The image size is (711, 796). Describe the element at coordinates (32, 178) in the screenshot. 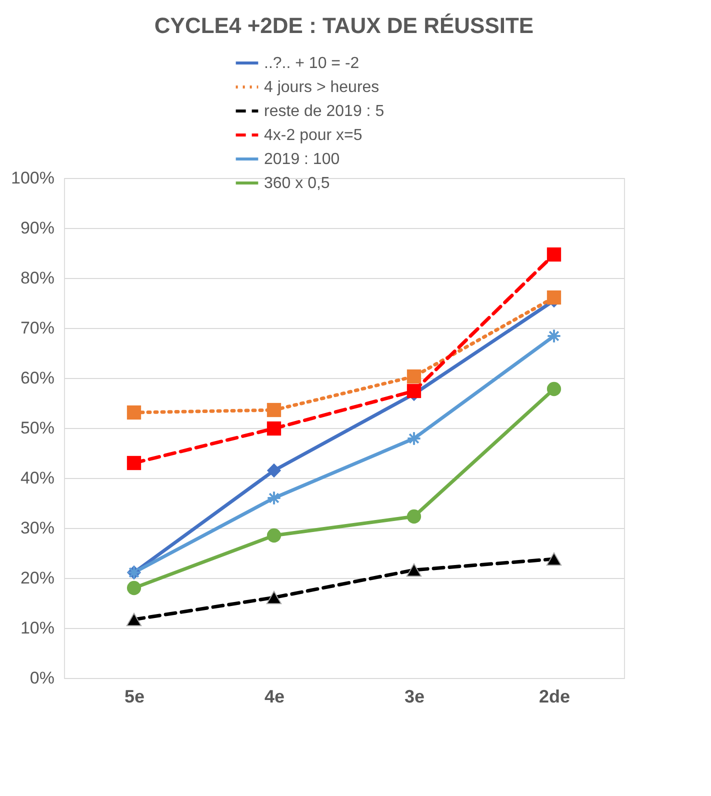

I see `y-tick-label: 100%` at that location.